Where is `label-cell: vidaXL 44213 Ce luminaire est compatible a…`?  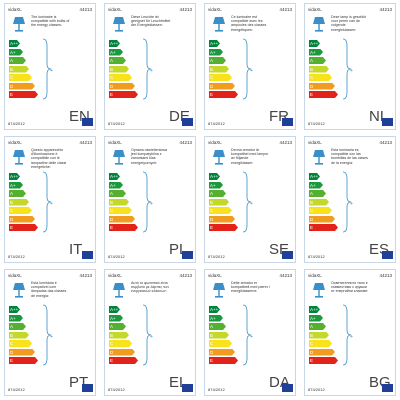 label-cell: vidaXL 44213 Ce luminaire est compatible a… is located at coordinates (250, 66).